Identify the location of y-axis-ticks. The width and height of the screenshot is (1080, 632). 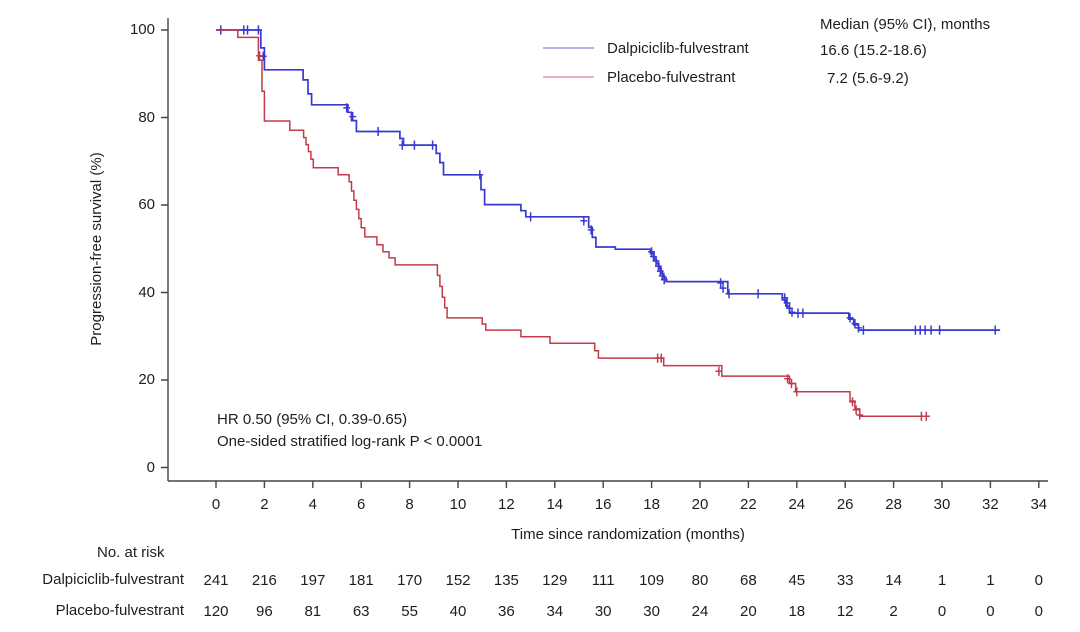
(164, 249).